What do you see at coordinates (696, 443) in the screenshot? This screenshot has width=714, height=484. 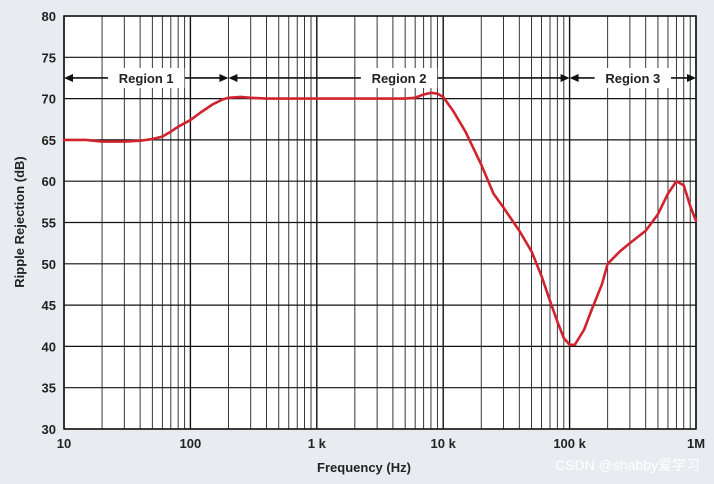 I see `x-tick-label: 1M` at bounding box center [696, 443].